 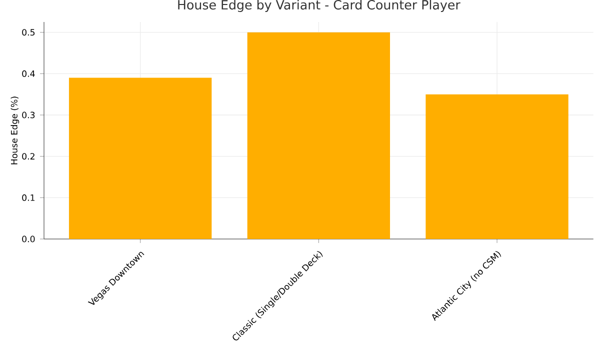 I want to click on y-tick-label: 0.1, so click(x=28, y=197).